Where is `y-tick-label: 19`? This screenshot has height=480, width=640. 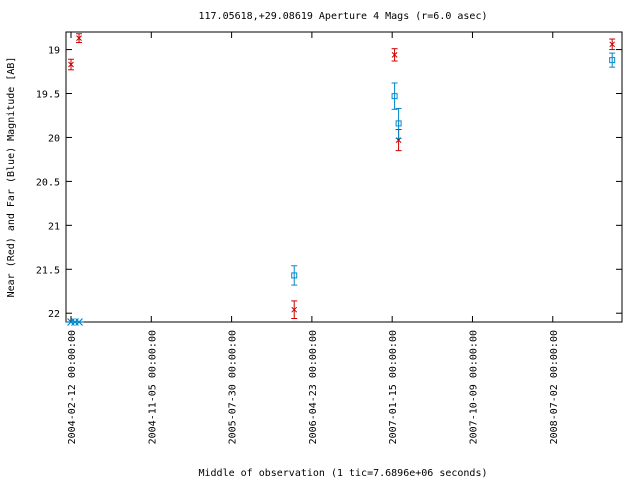
y-tick-label: 19 is located at coordinates (54, 51).